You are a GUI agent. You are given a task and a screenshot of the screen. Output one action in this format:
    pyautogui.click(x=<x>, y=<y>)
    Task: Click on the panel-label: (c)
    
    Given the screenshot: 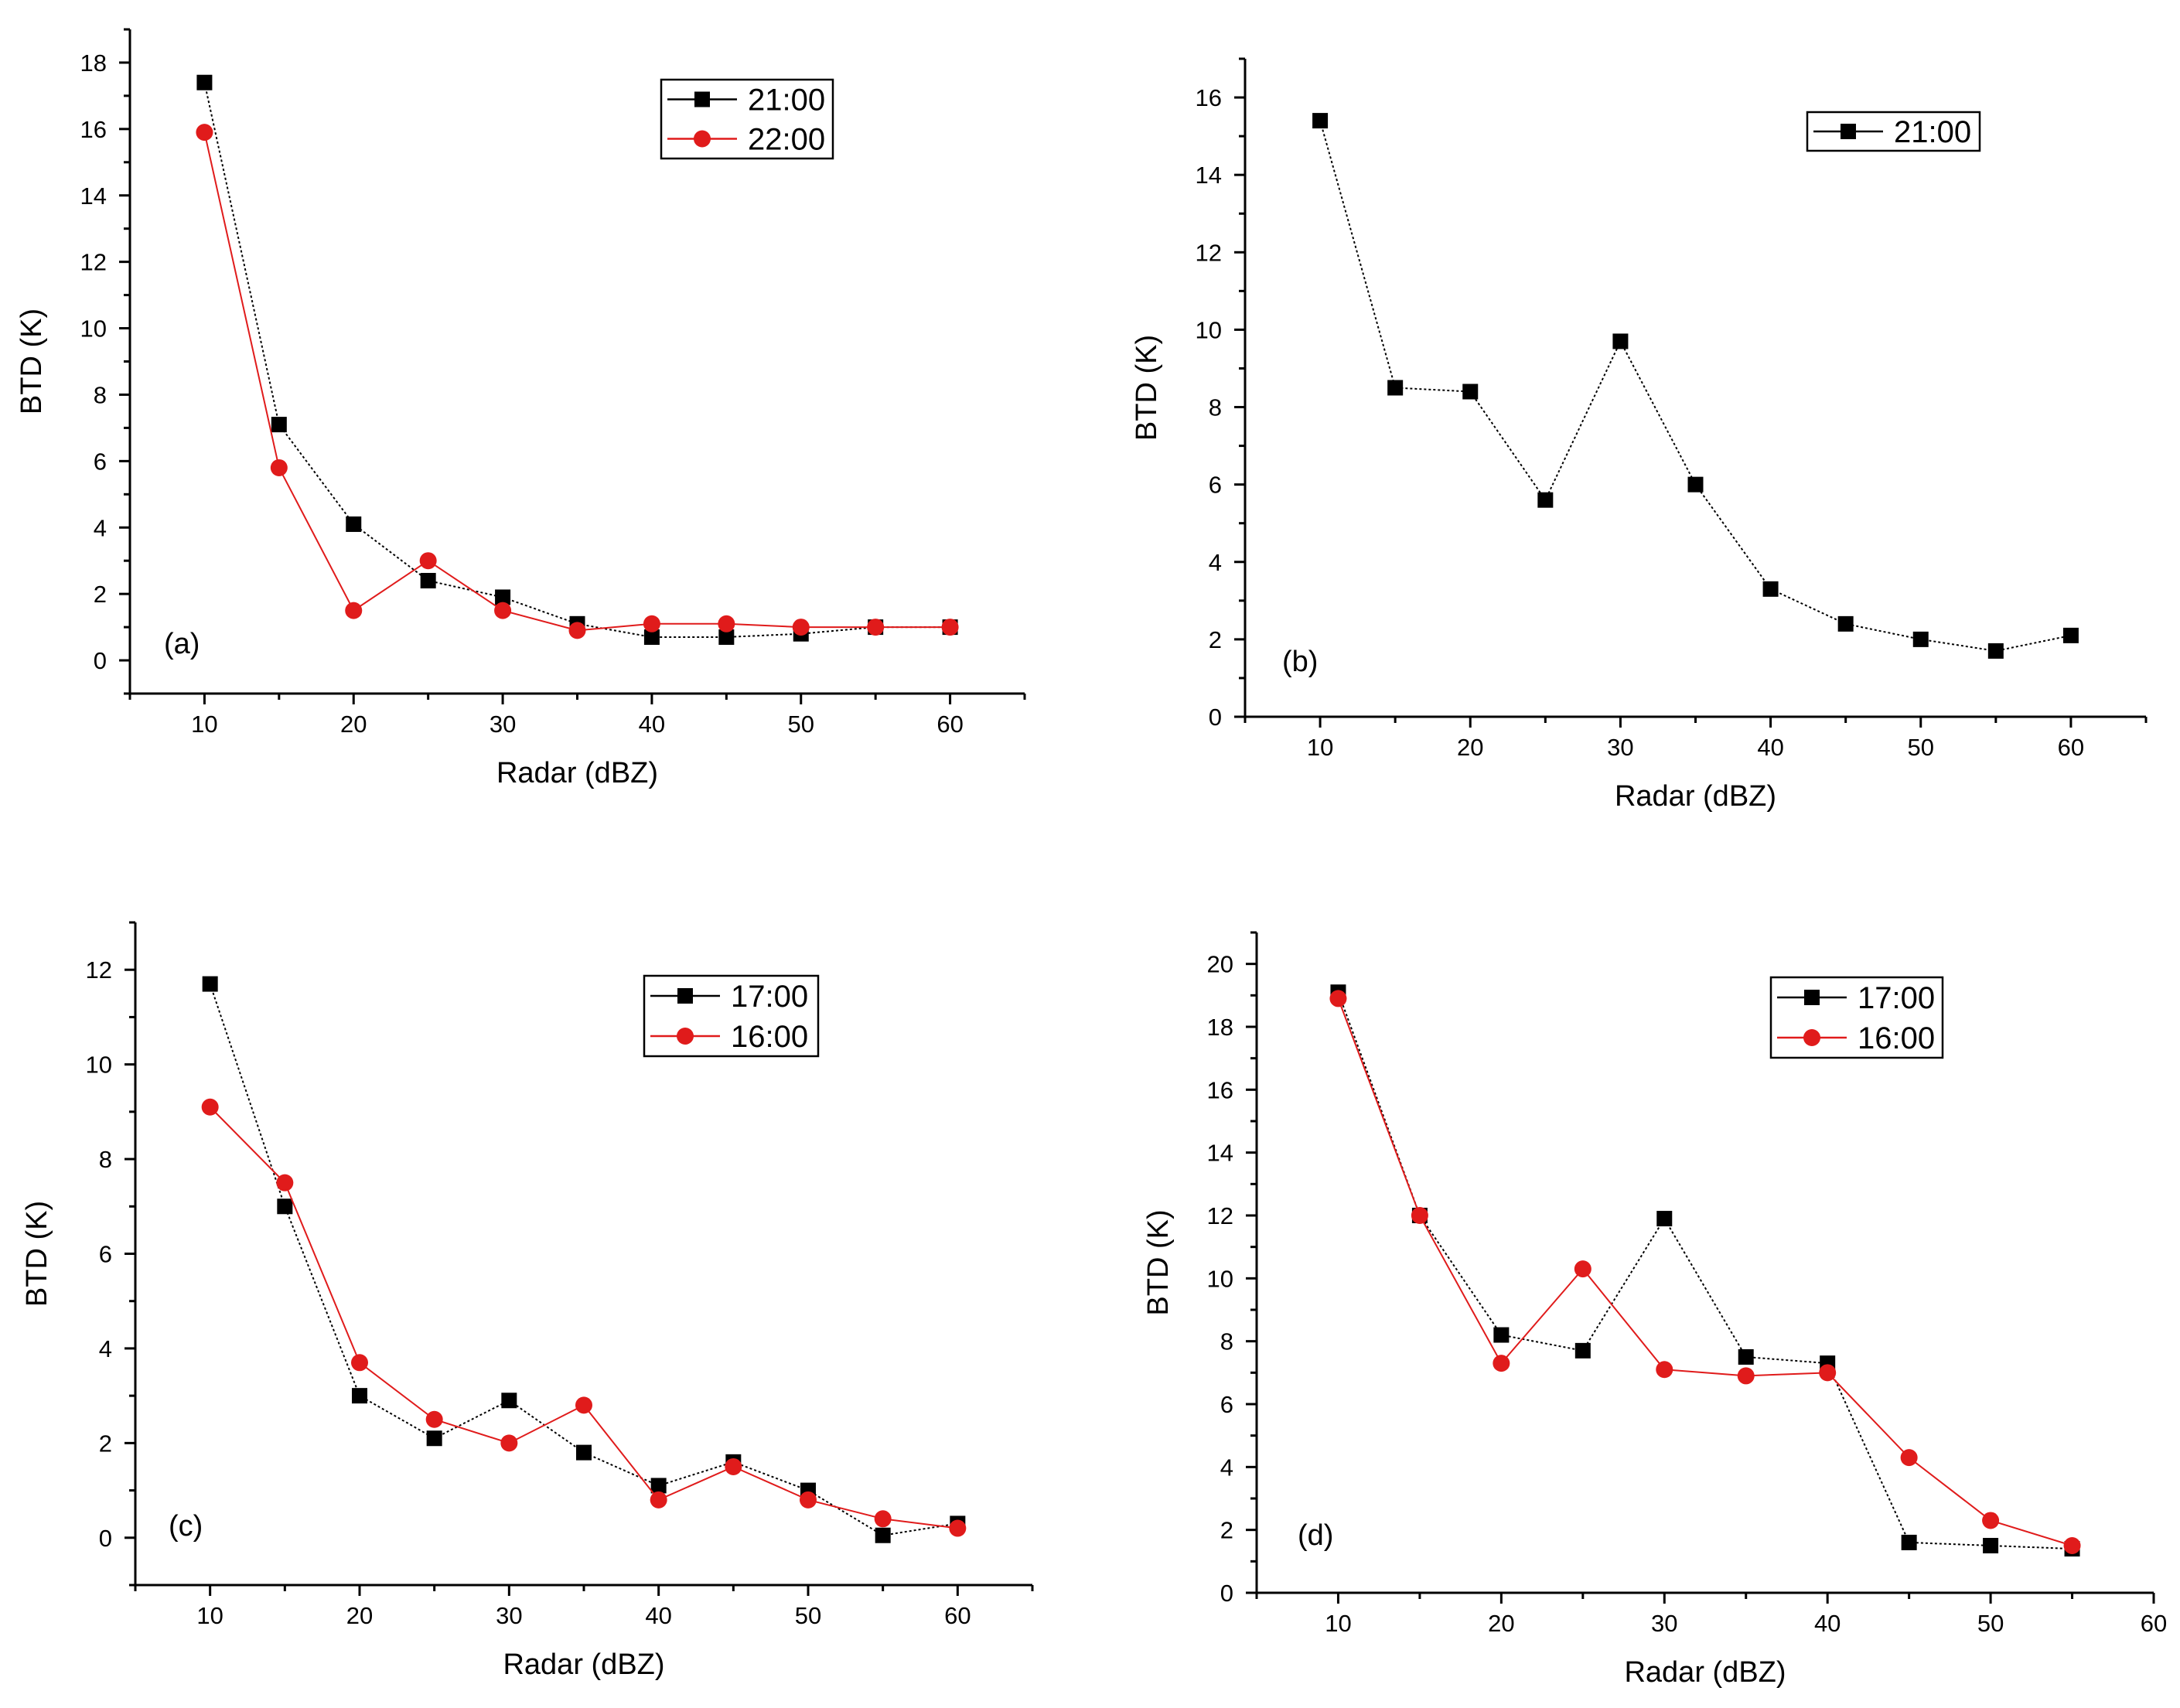 What is the action you would take?
    pyautogui.click(x=186, y=1526)
    